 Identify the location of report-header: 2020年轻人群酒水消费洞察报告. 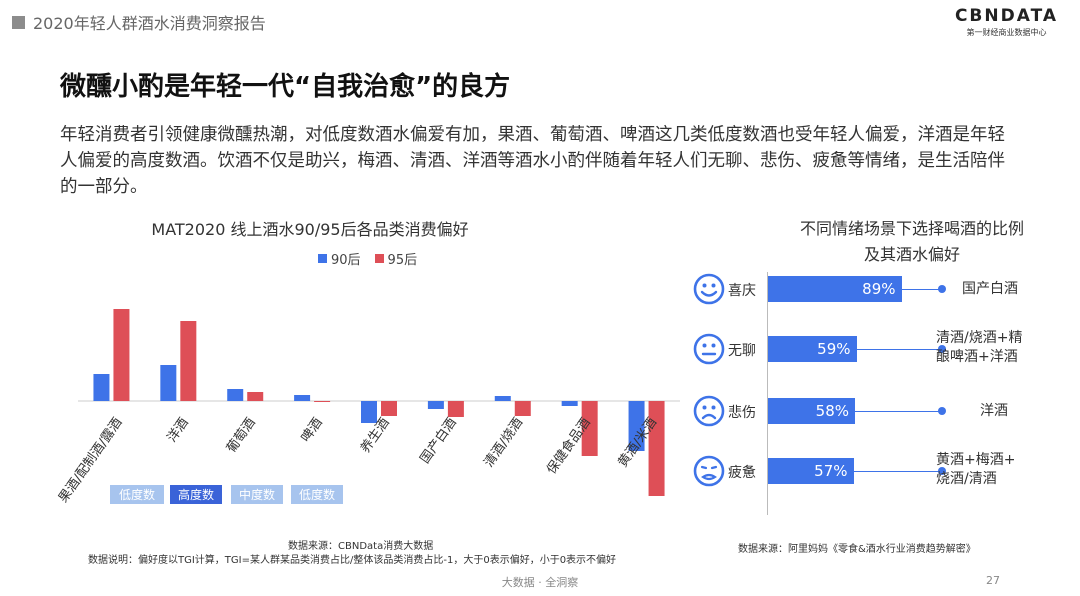
(139, 22).